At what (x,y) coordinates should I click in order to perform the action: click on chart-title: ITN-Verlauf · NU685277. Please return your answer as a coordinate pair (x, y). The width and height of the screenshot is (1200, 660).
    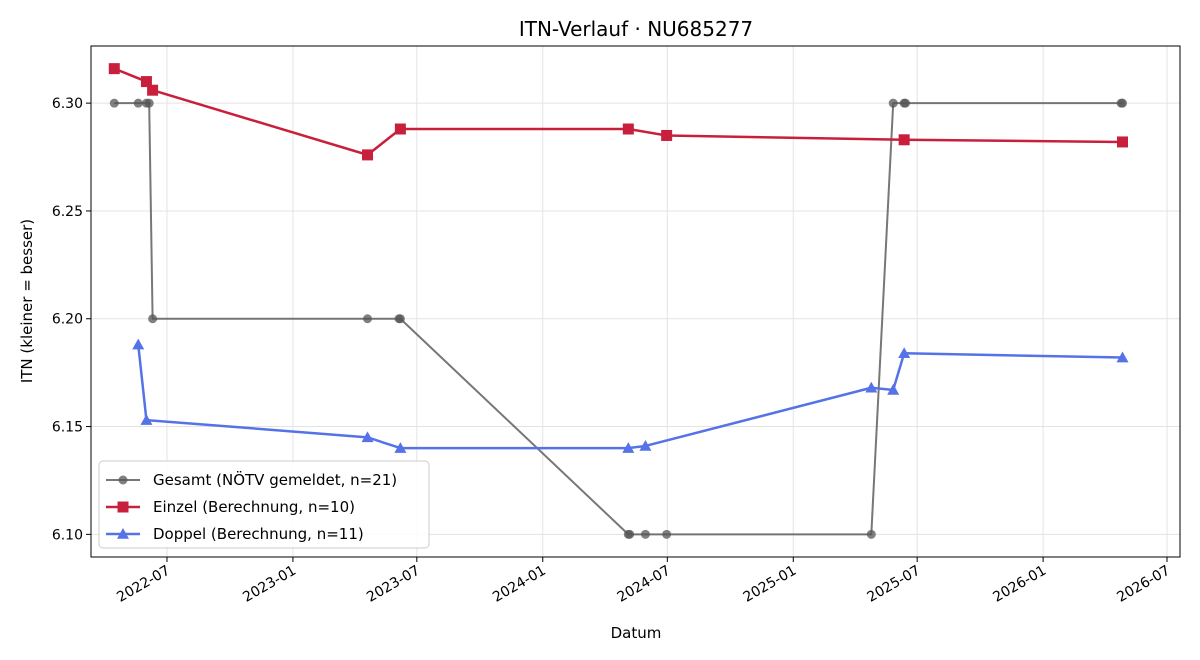
    Looking at the image, I should click on (636, 29).